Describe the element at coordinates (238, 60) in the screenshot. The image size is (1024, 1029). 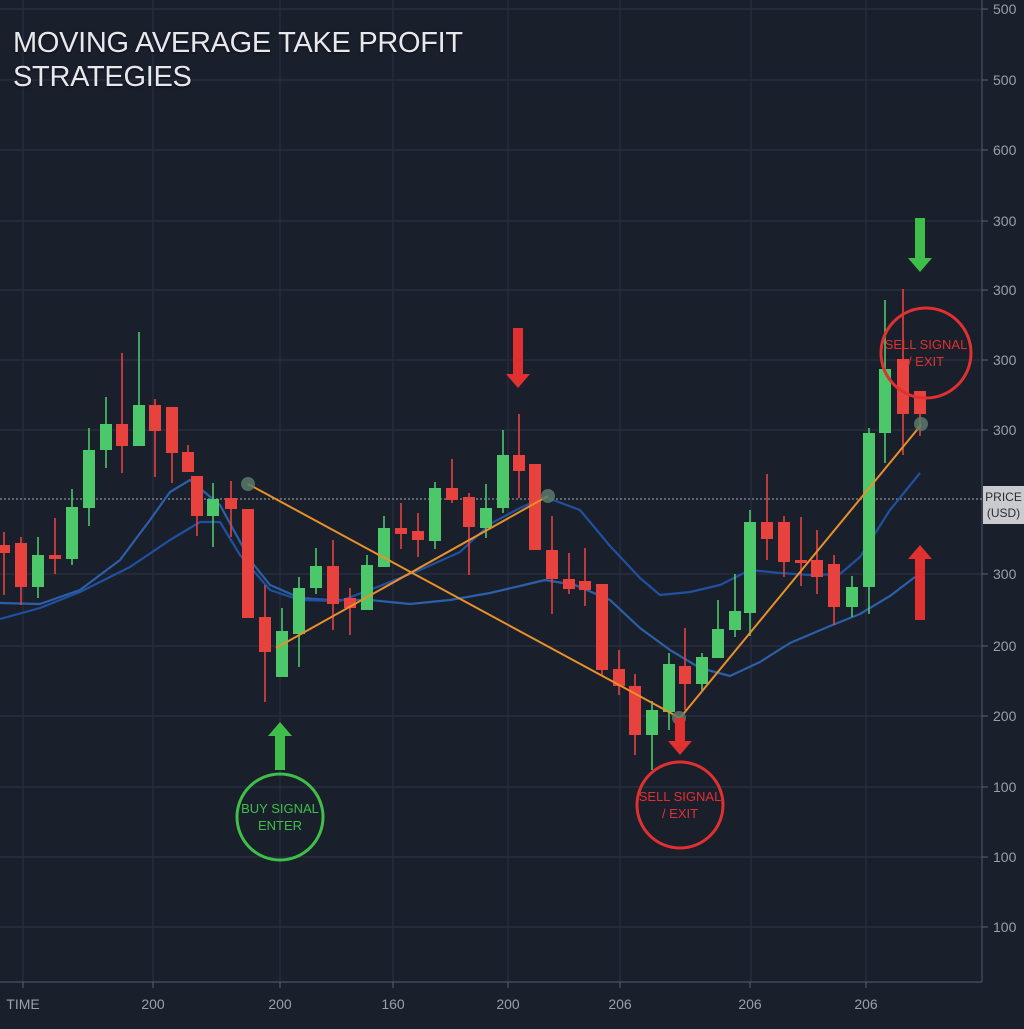
I see `chart-title: MOVING AVERAGE TAKE PROFIT STRATEGIES` at that location.